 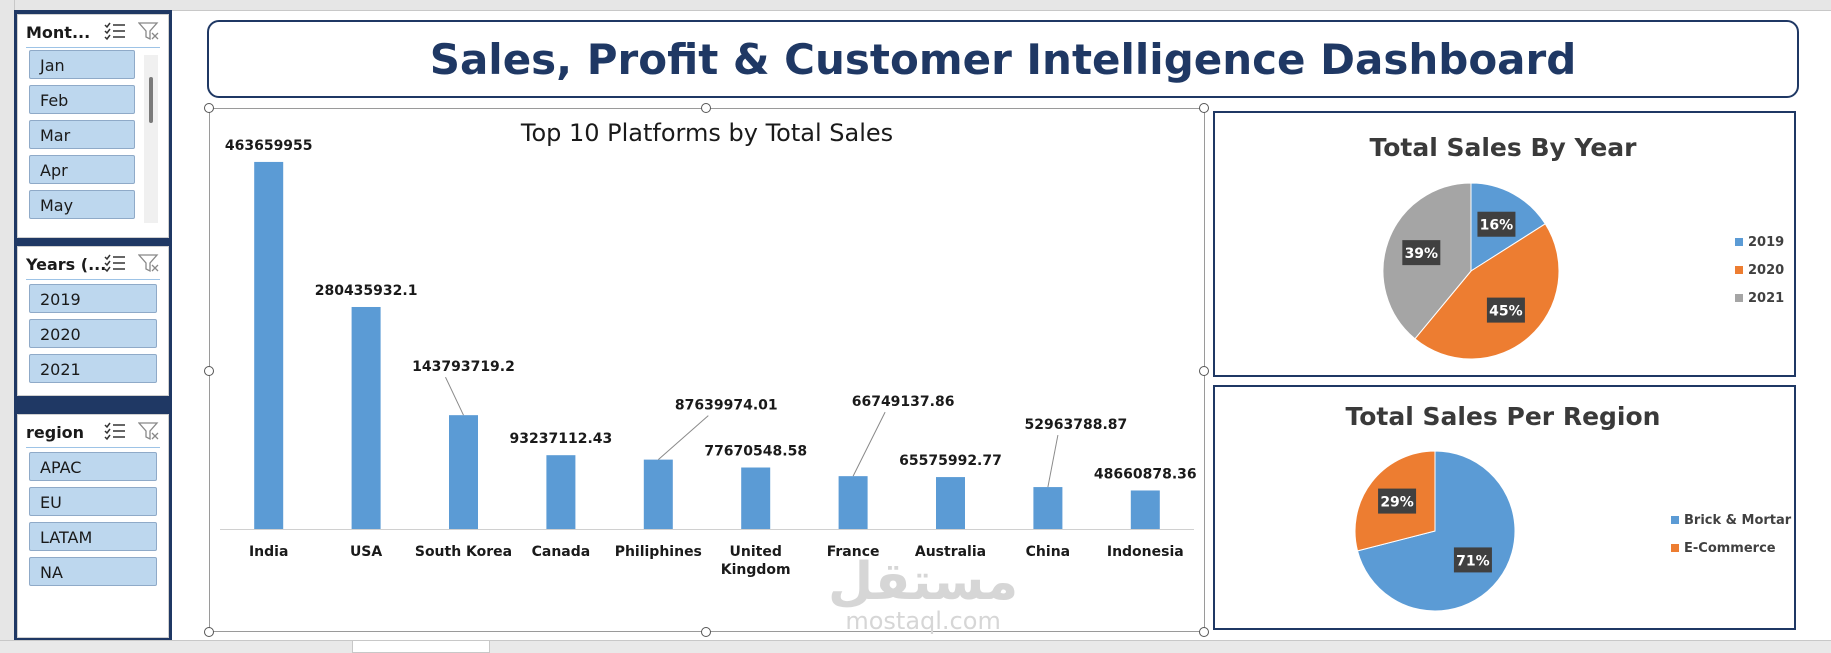 I want to click on resize-handle-bottom-left, so click(x=209, y=632).